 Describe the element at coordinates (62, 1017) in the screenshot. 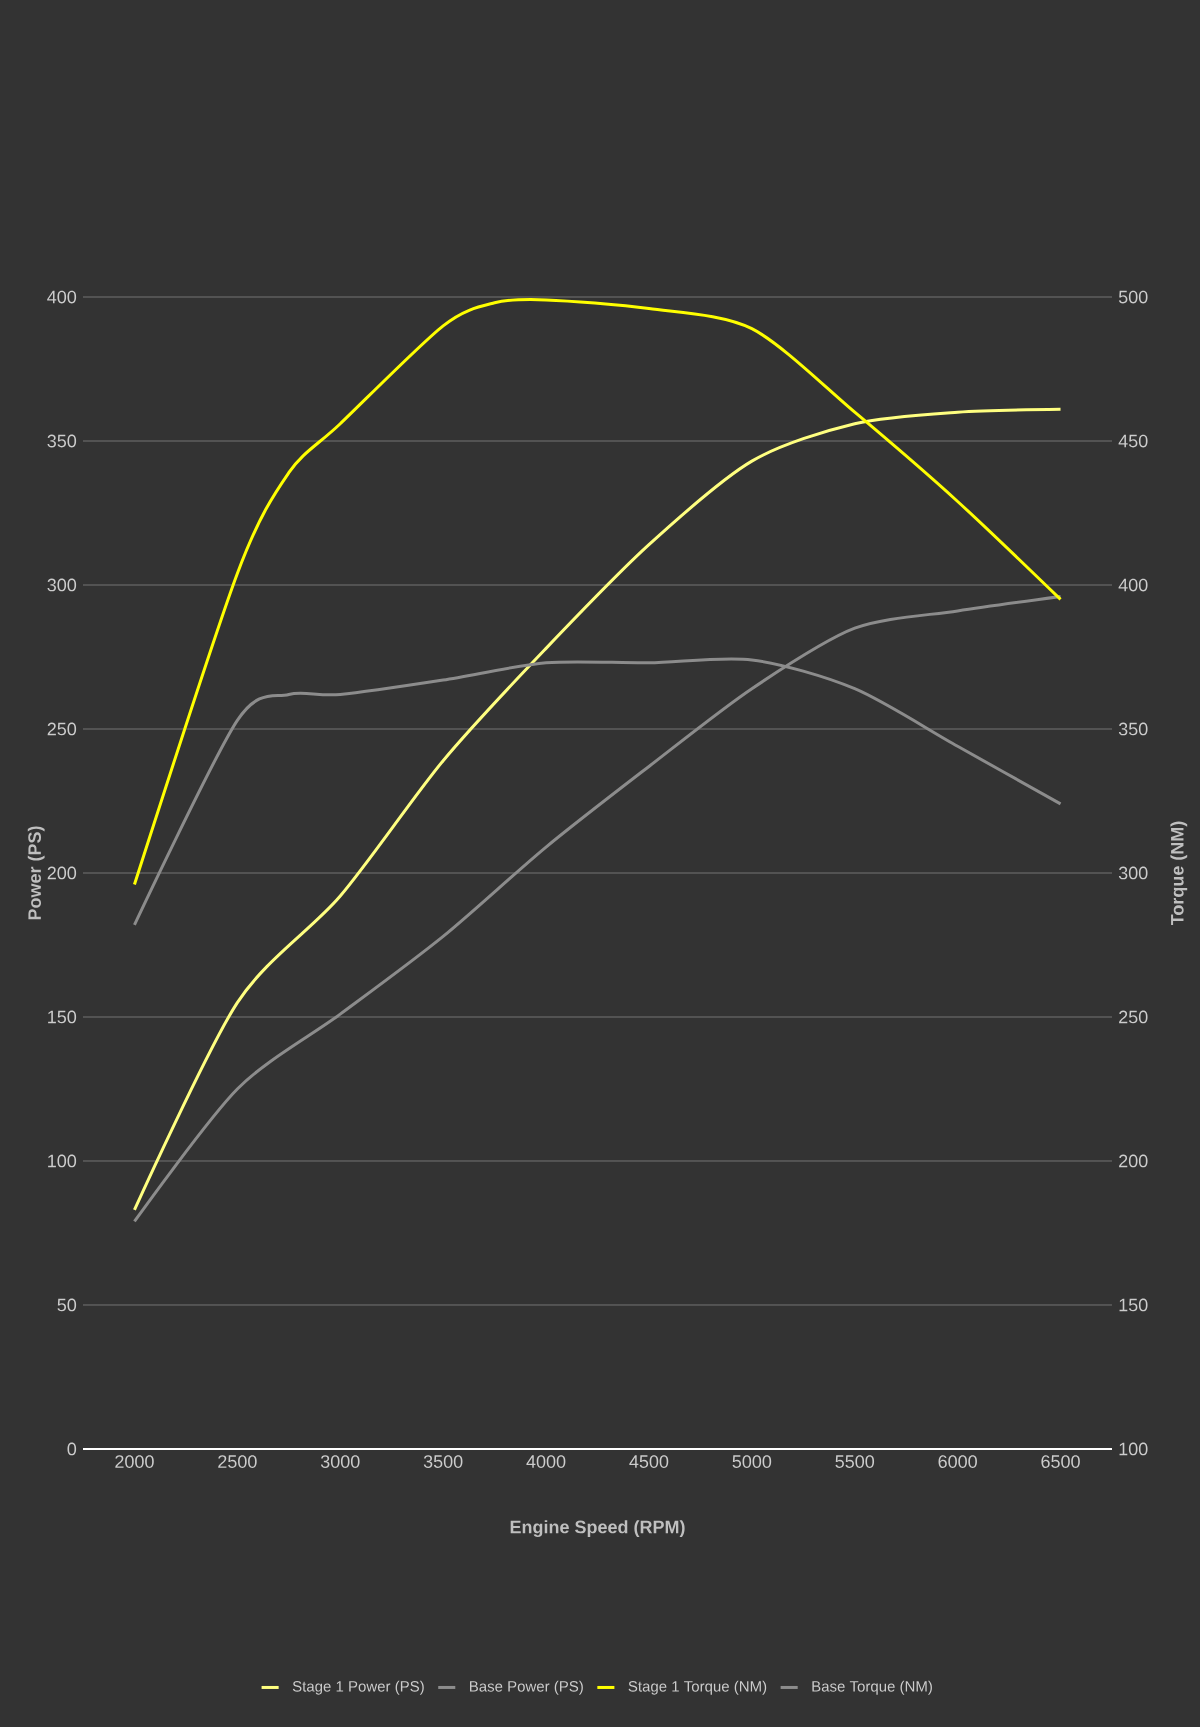

I see `y-tick-label: 150` at that location.